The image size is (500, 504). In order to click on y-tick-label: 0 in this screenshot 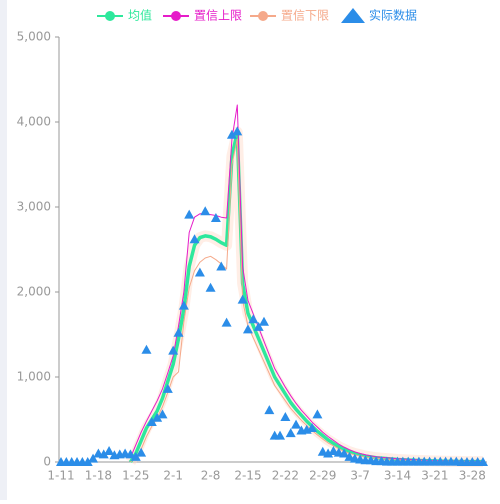, I will do `click(47, 462)`.